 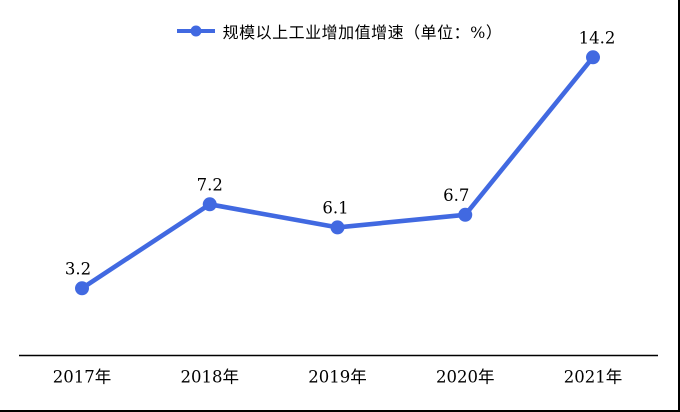 What do you see at coordinates (78, 268) in the screenshot?
I see `data-point-label: 3.2` at bounding box center [78, 268].